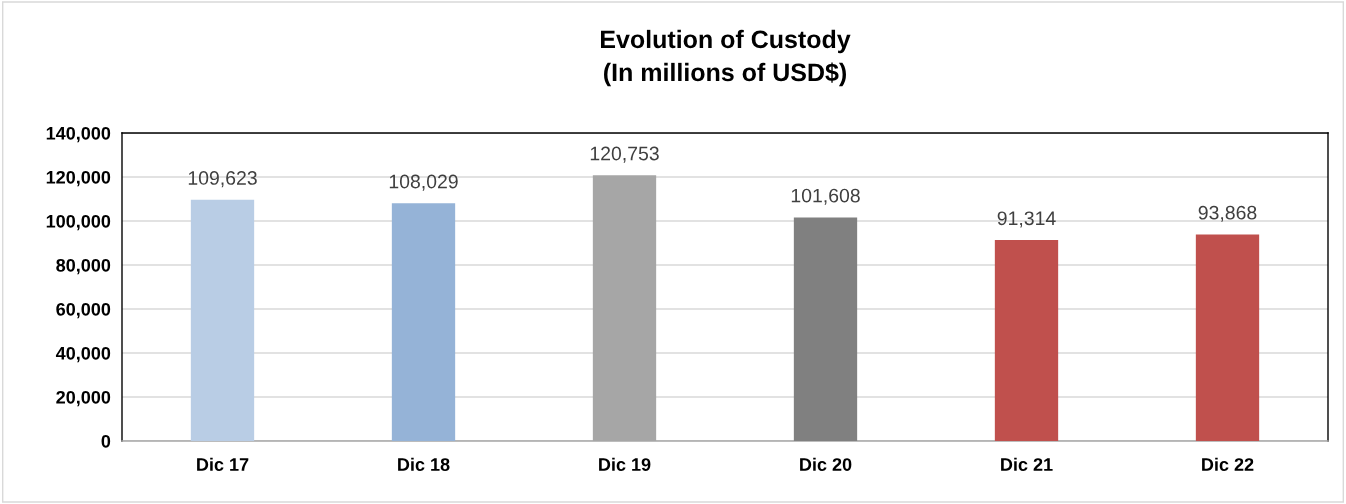  Describe the element at coordinates (78, 222) in the screenshot. I see `y-tick-label: 100,000` at that location.